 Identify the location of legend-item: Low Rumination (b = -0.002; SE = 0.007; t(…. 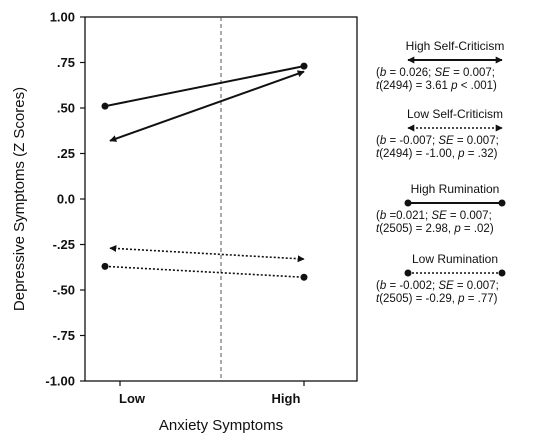
(455, 279).